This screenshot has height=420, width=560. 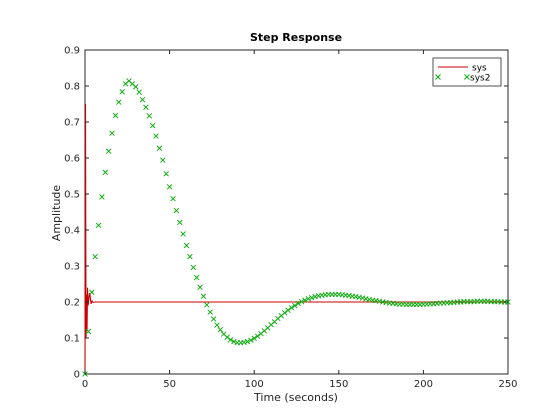 What do you see at coordinates (72, 339) in the screenshot?
I see `y-tick-label: 0.1` at bounding box center [72, 339].